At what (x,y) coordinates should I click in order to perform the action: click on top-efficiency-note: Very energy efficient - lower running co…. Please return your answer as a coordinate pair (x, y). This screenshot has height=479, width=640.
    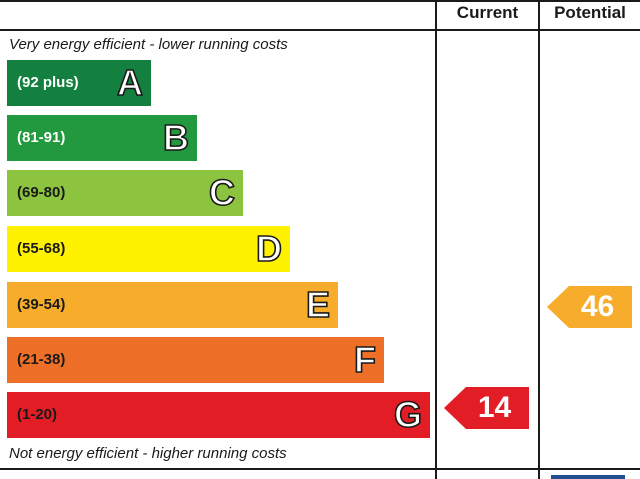
    Looking at the image, I should click on (148, 44).